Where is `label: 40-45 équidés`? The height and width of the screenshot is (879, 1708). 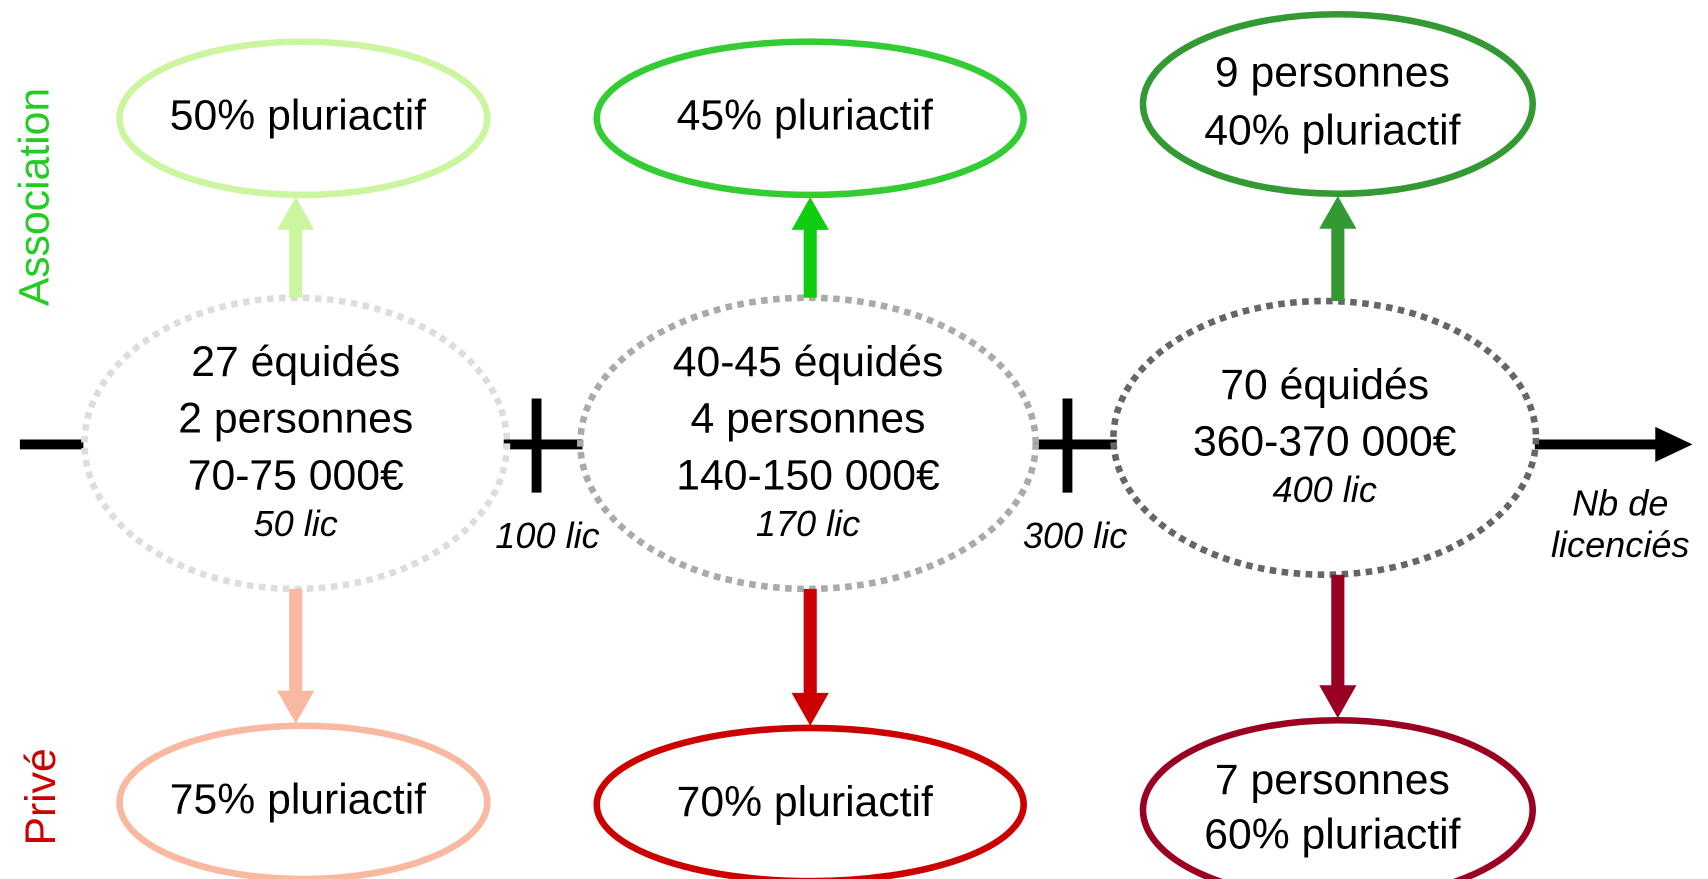
label: 40-45 équidés is located at coordinates (808, 362).